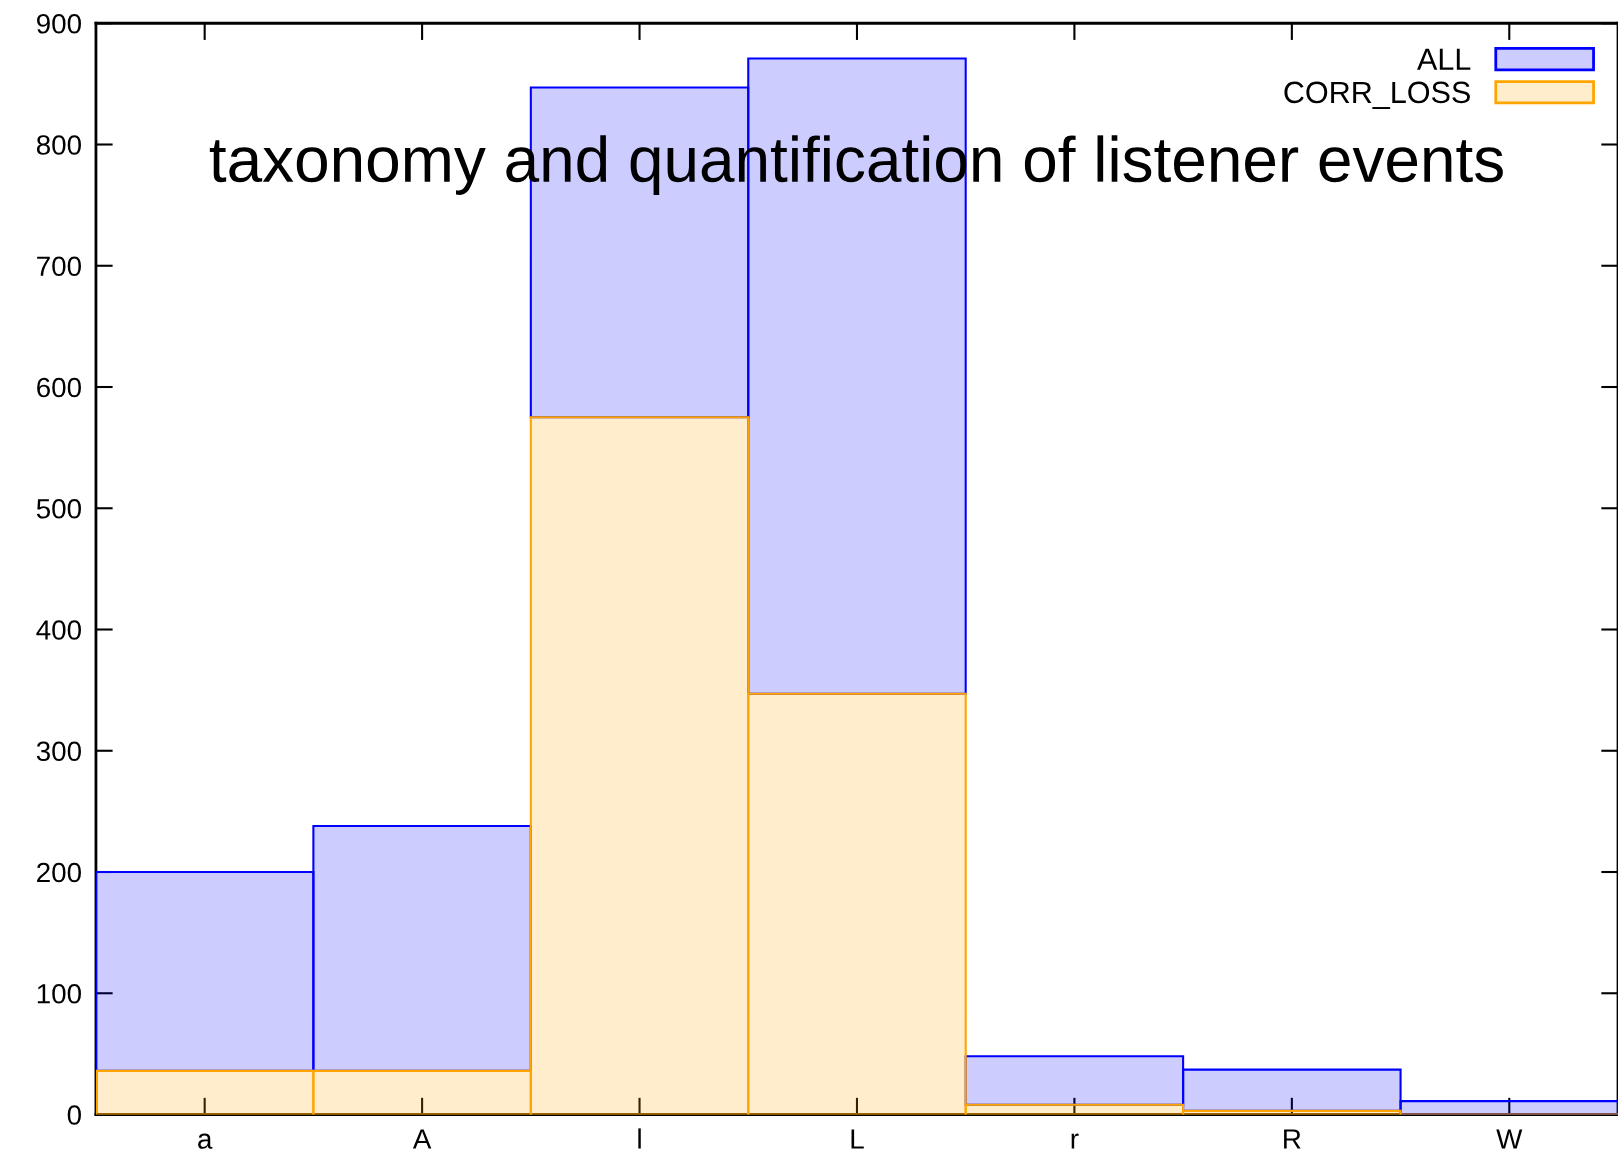 This screenshot has height=1163, width=1618. What do you see at coordinates (59, 872) in the screenshot?
I see `y-tick-label: 200` at bounding box center [59, 872].